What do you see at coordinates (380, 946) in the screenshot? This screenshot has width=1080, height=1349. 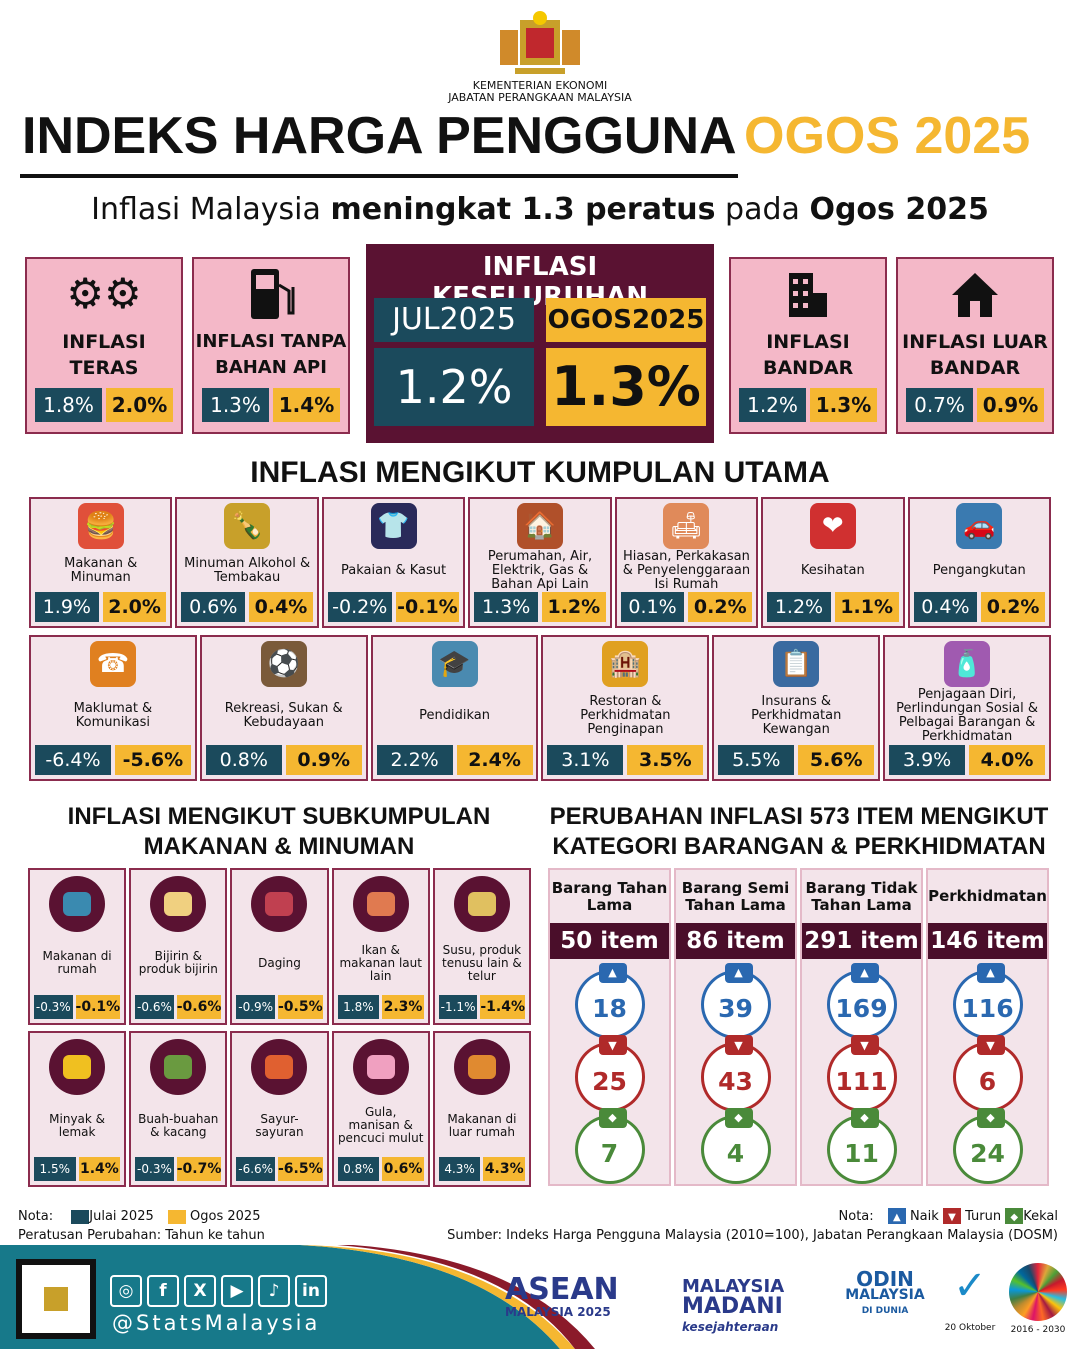 I see `subgroup-card: Ikan & makanan laut lain 1.8% 2.3%` at bounding box center [380, 946].